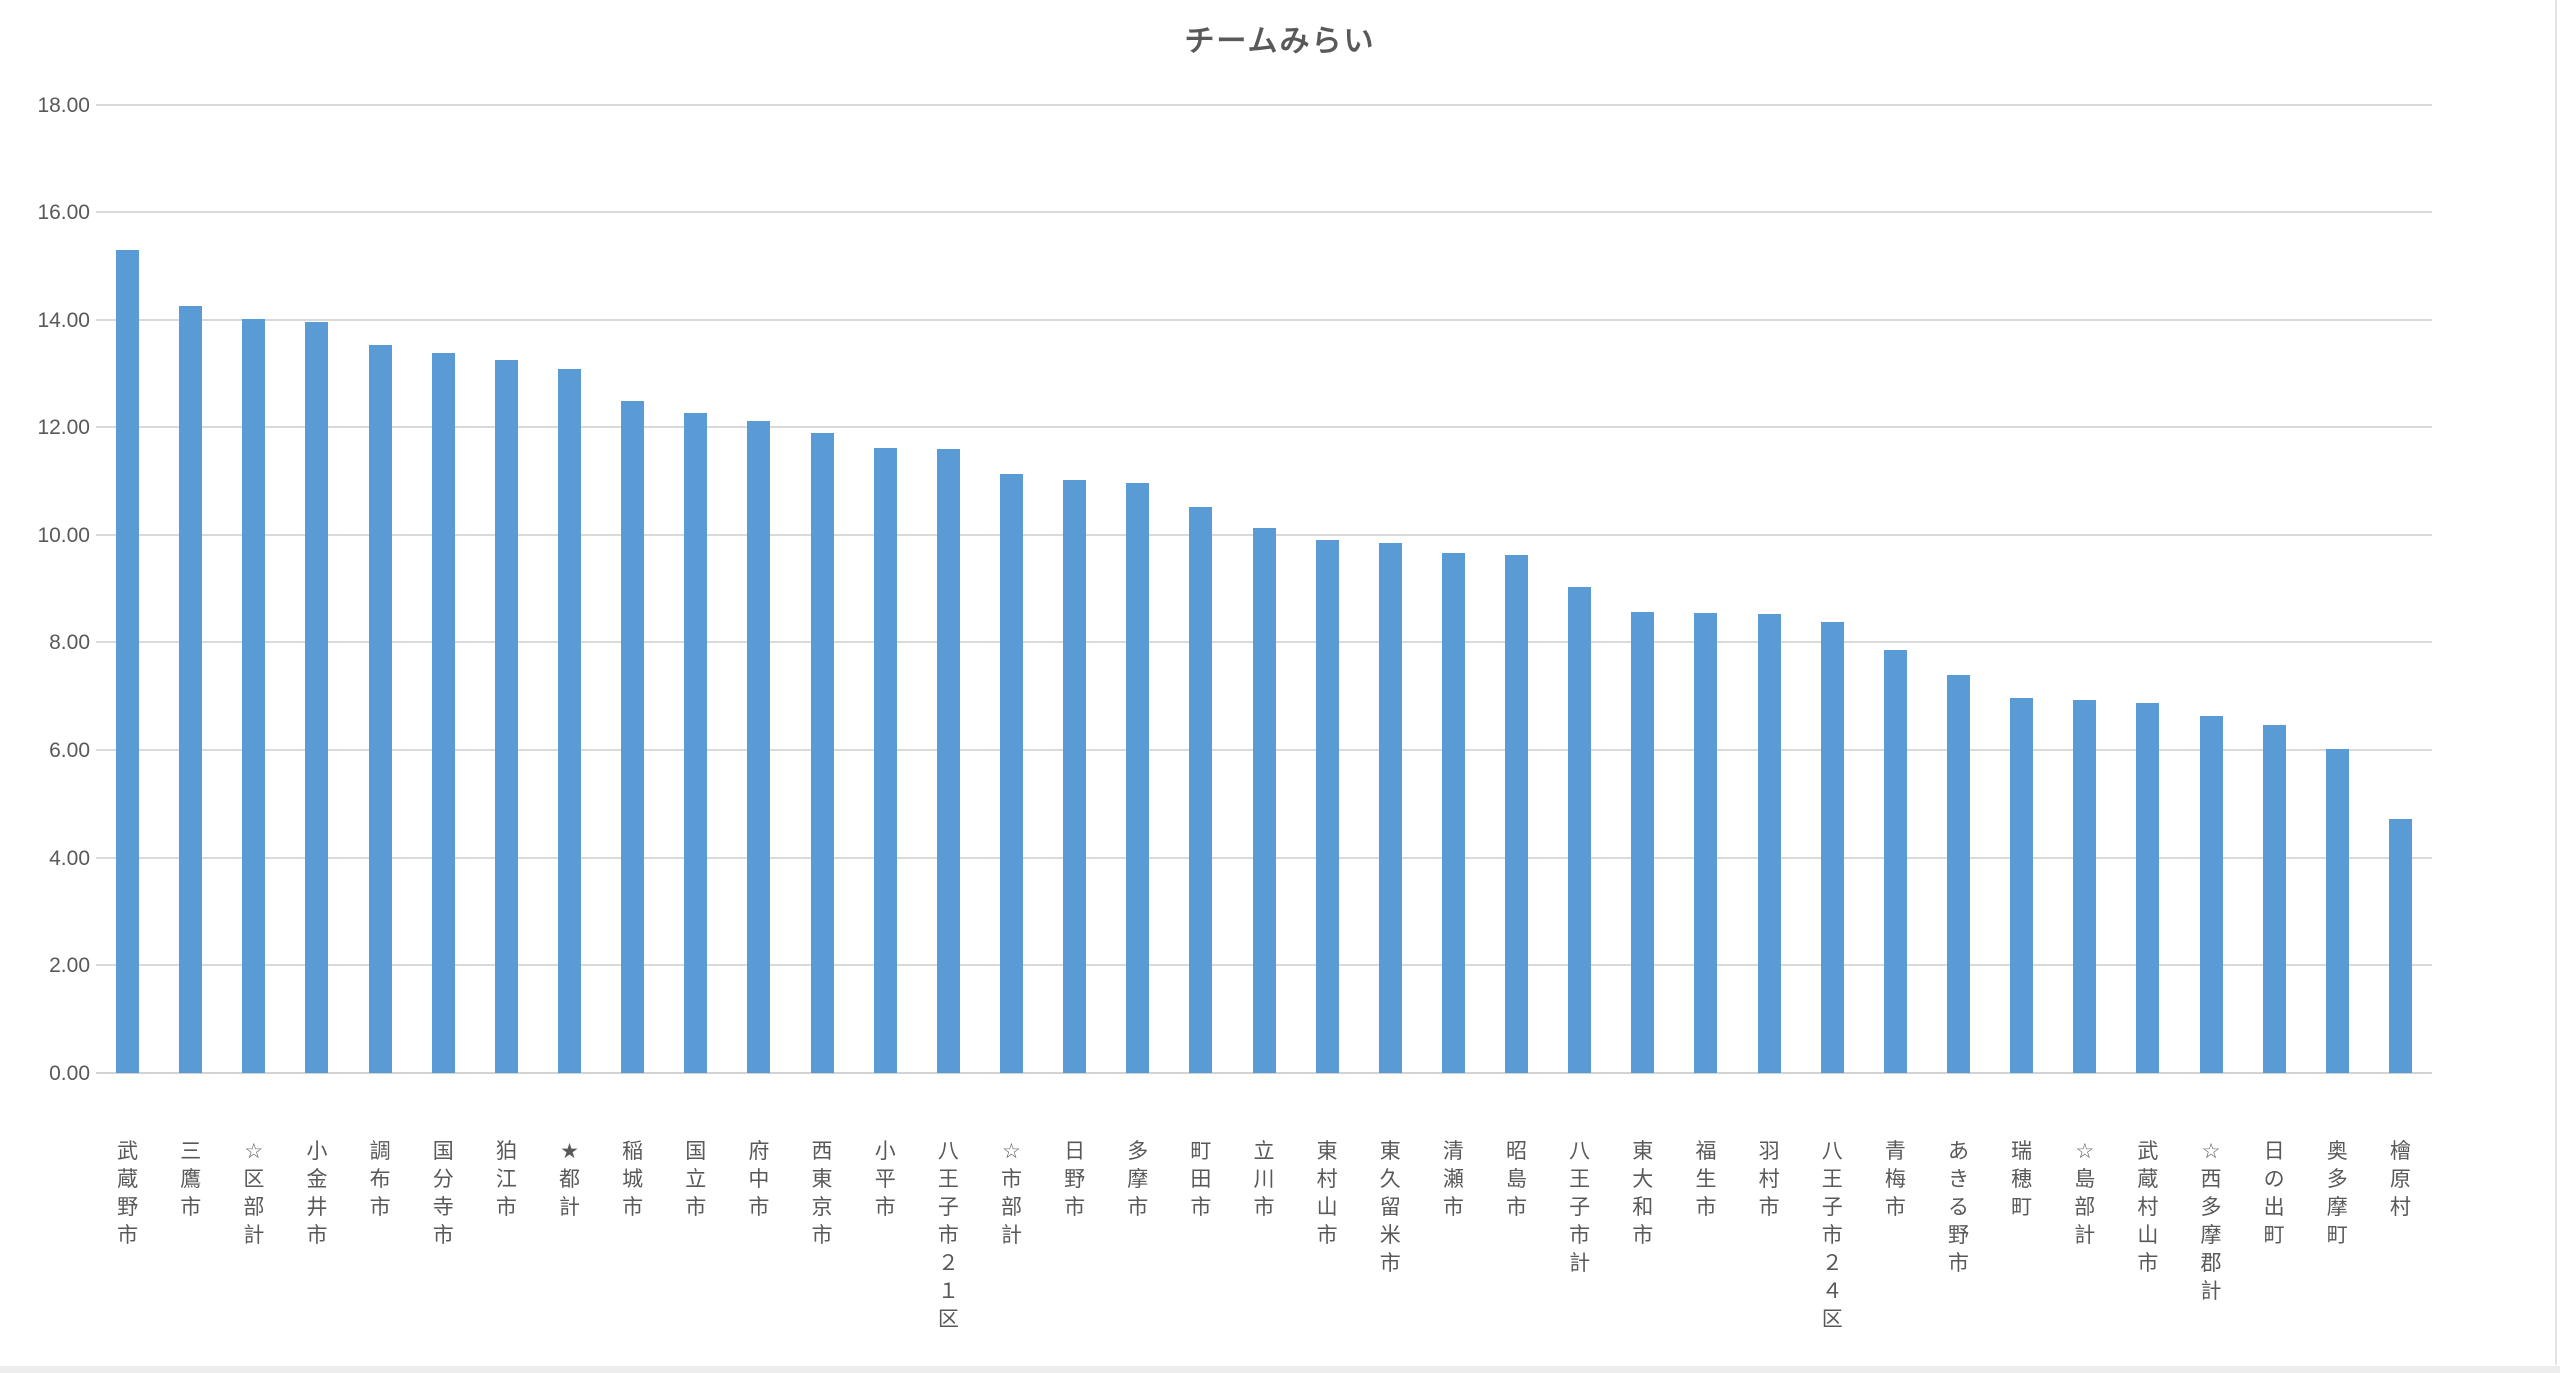 The width and height of the screenshot is (2560, 1373). I want to click on window-edge-bottom, so click(1280, 1369).